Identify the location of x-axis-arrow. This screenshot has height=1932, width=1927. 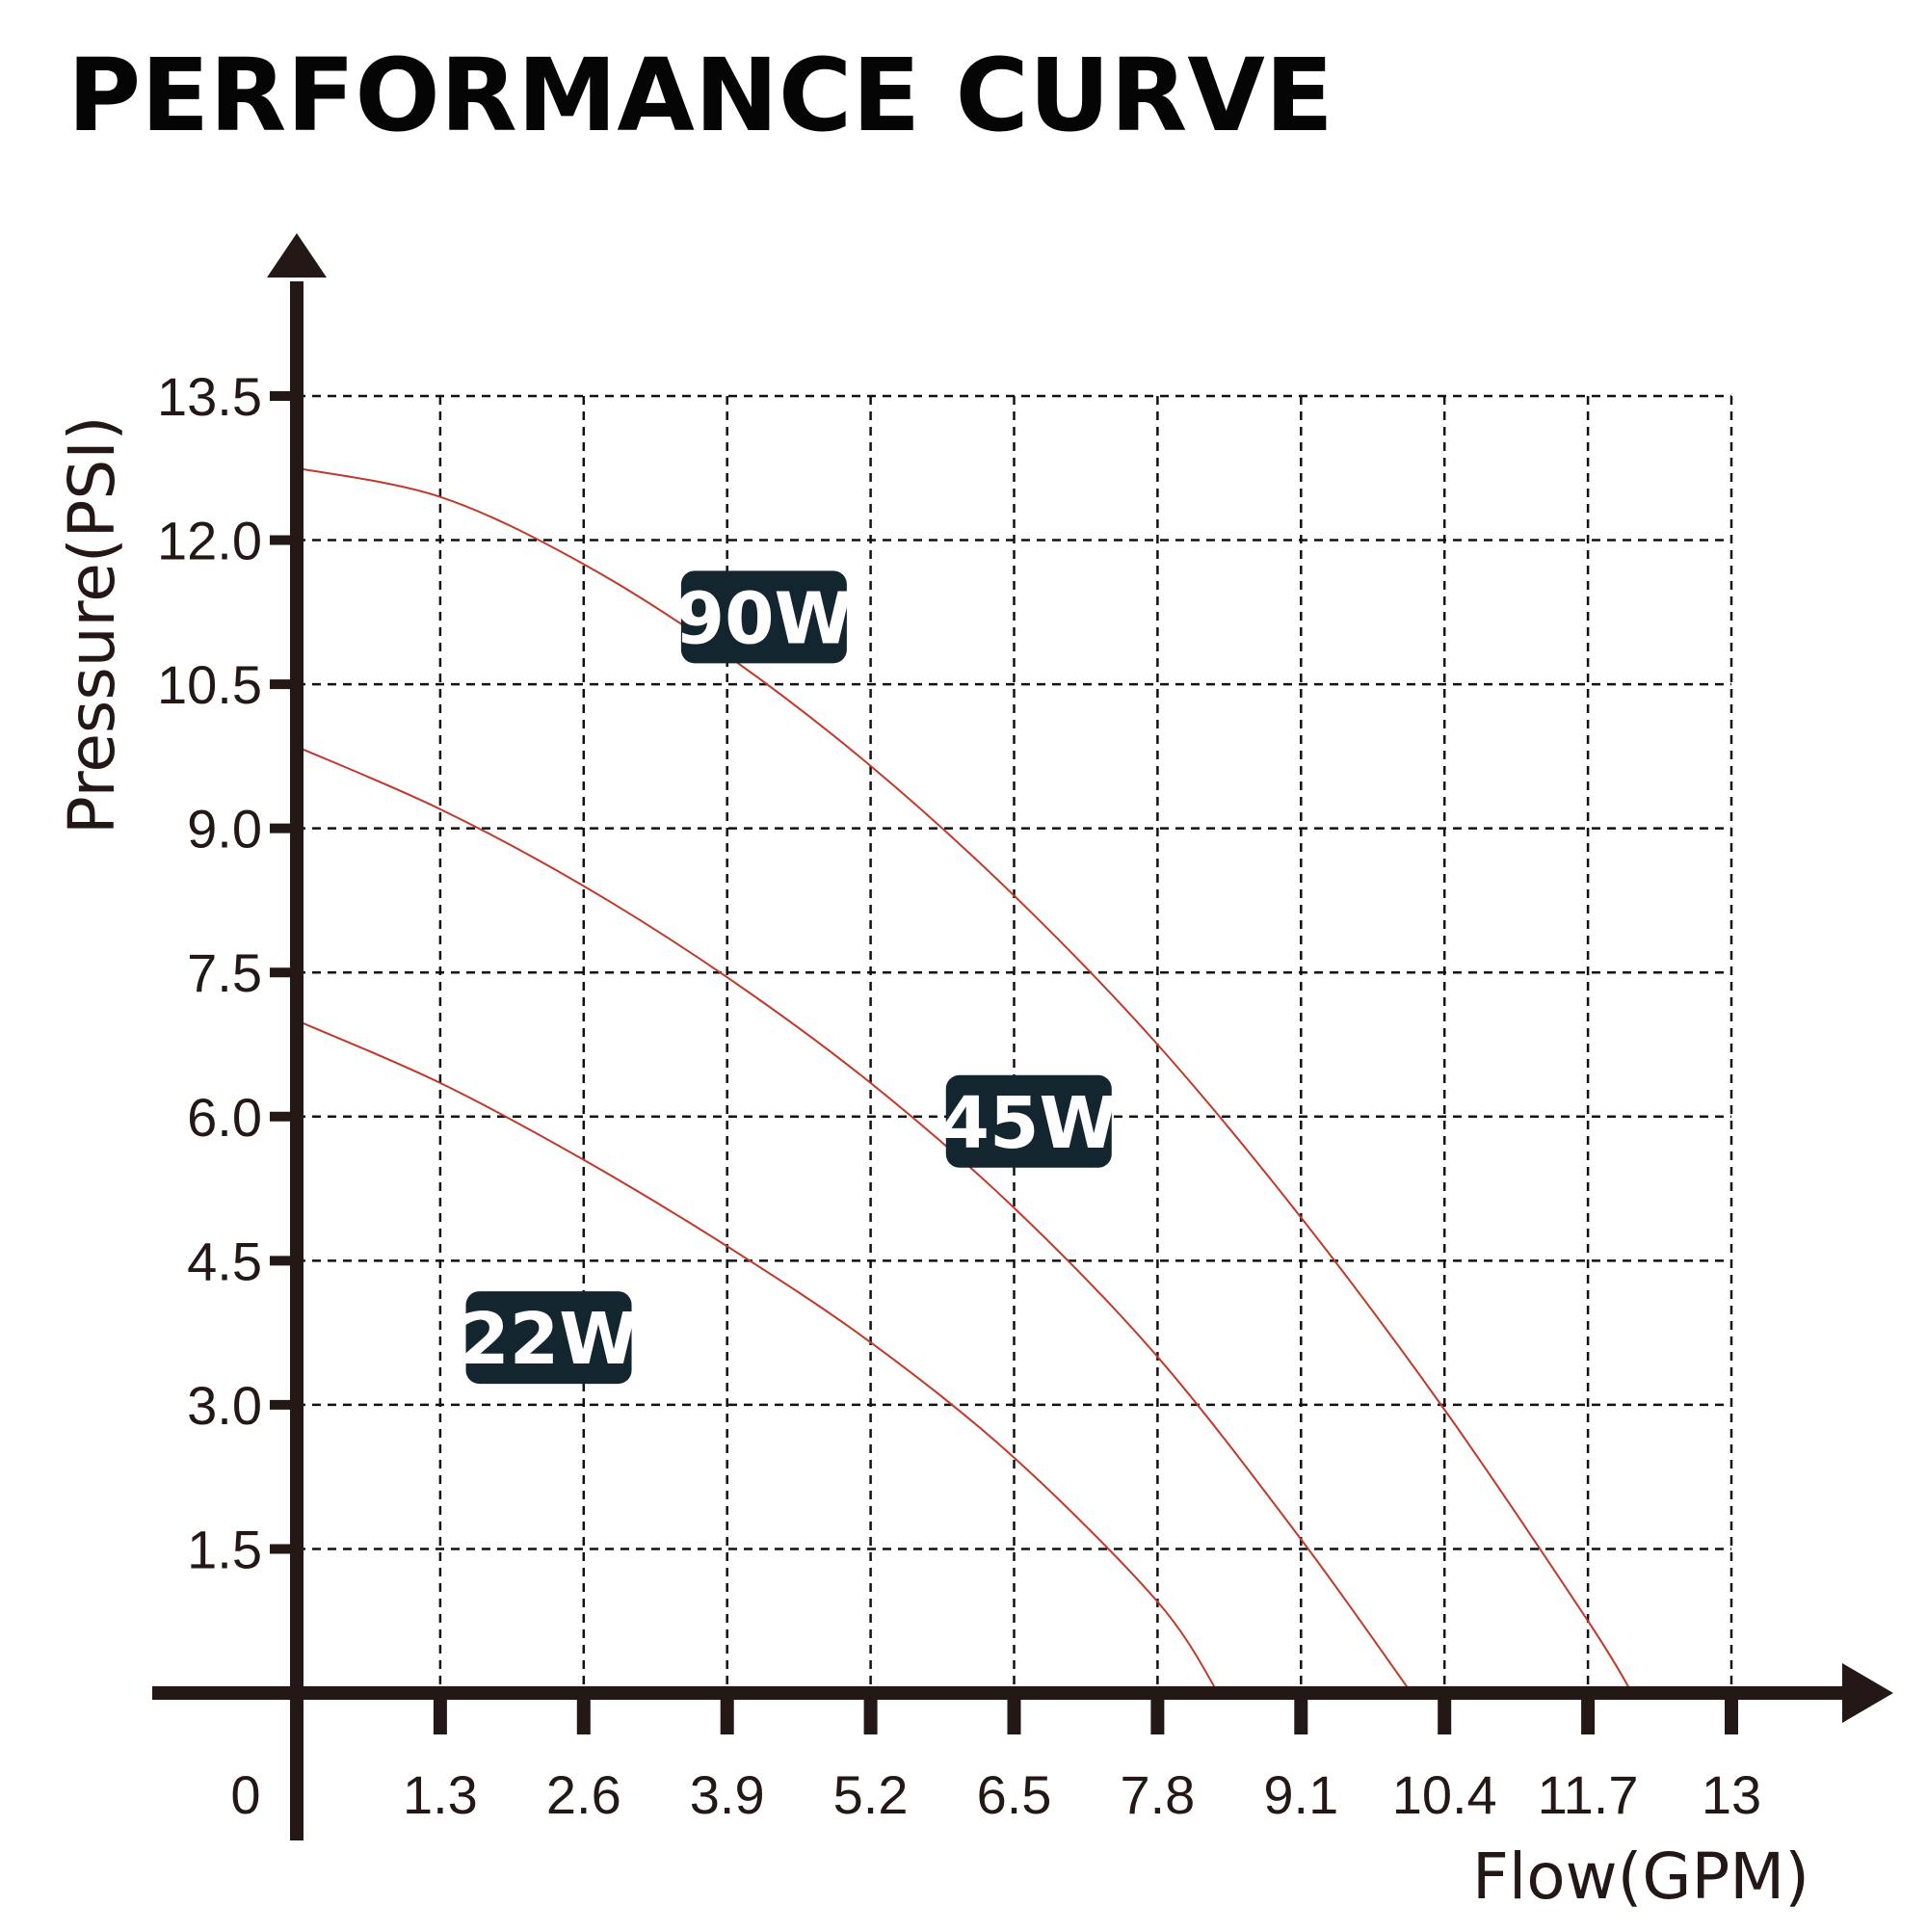
(1868, 1693).